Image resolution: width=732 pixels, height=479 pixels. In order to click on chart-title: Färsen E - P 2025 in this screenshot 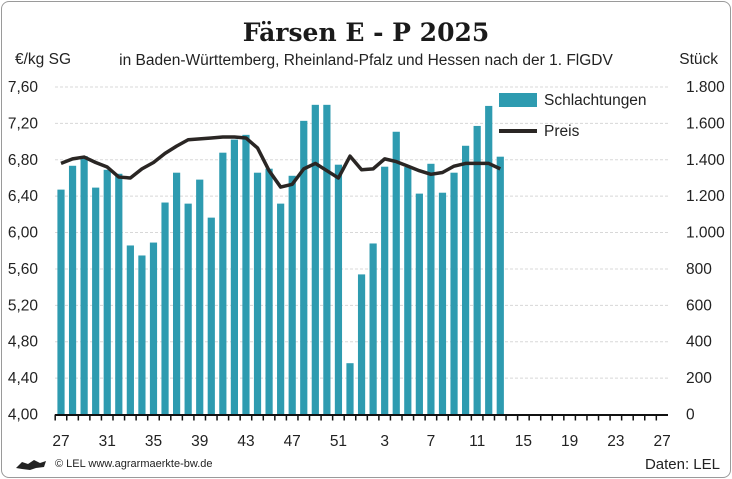, I will do `click(366, 32)`.